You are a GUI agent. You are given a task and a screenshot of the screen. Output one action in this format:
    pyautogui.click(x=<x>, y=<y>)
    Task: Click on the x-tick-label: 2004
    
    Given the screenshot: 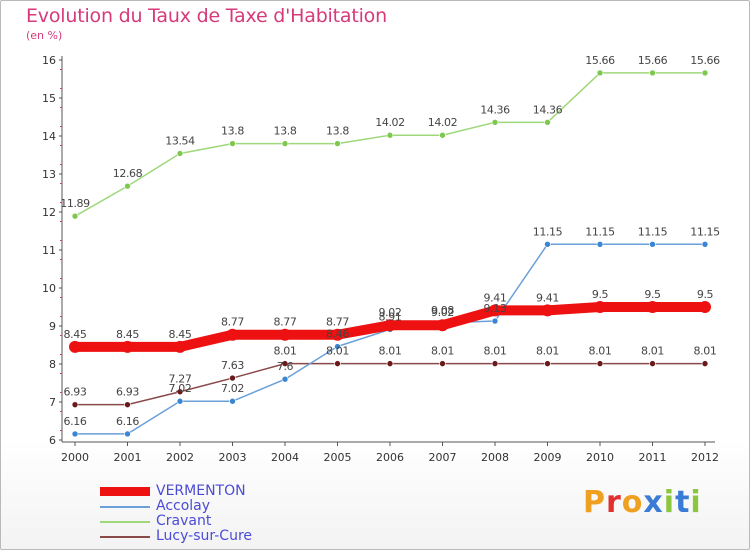 What is the action you would take?
    pyautogui.click(x=285, y=457)
    